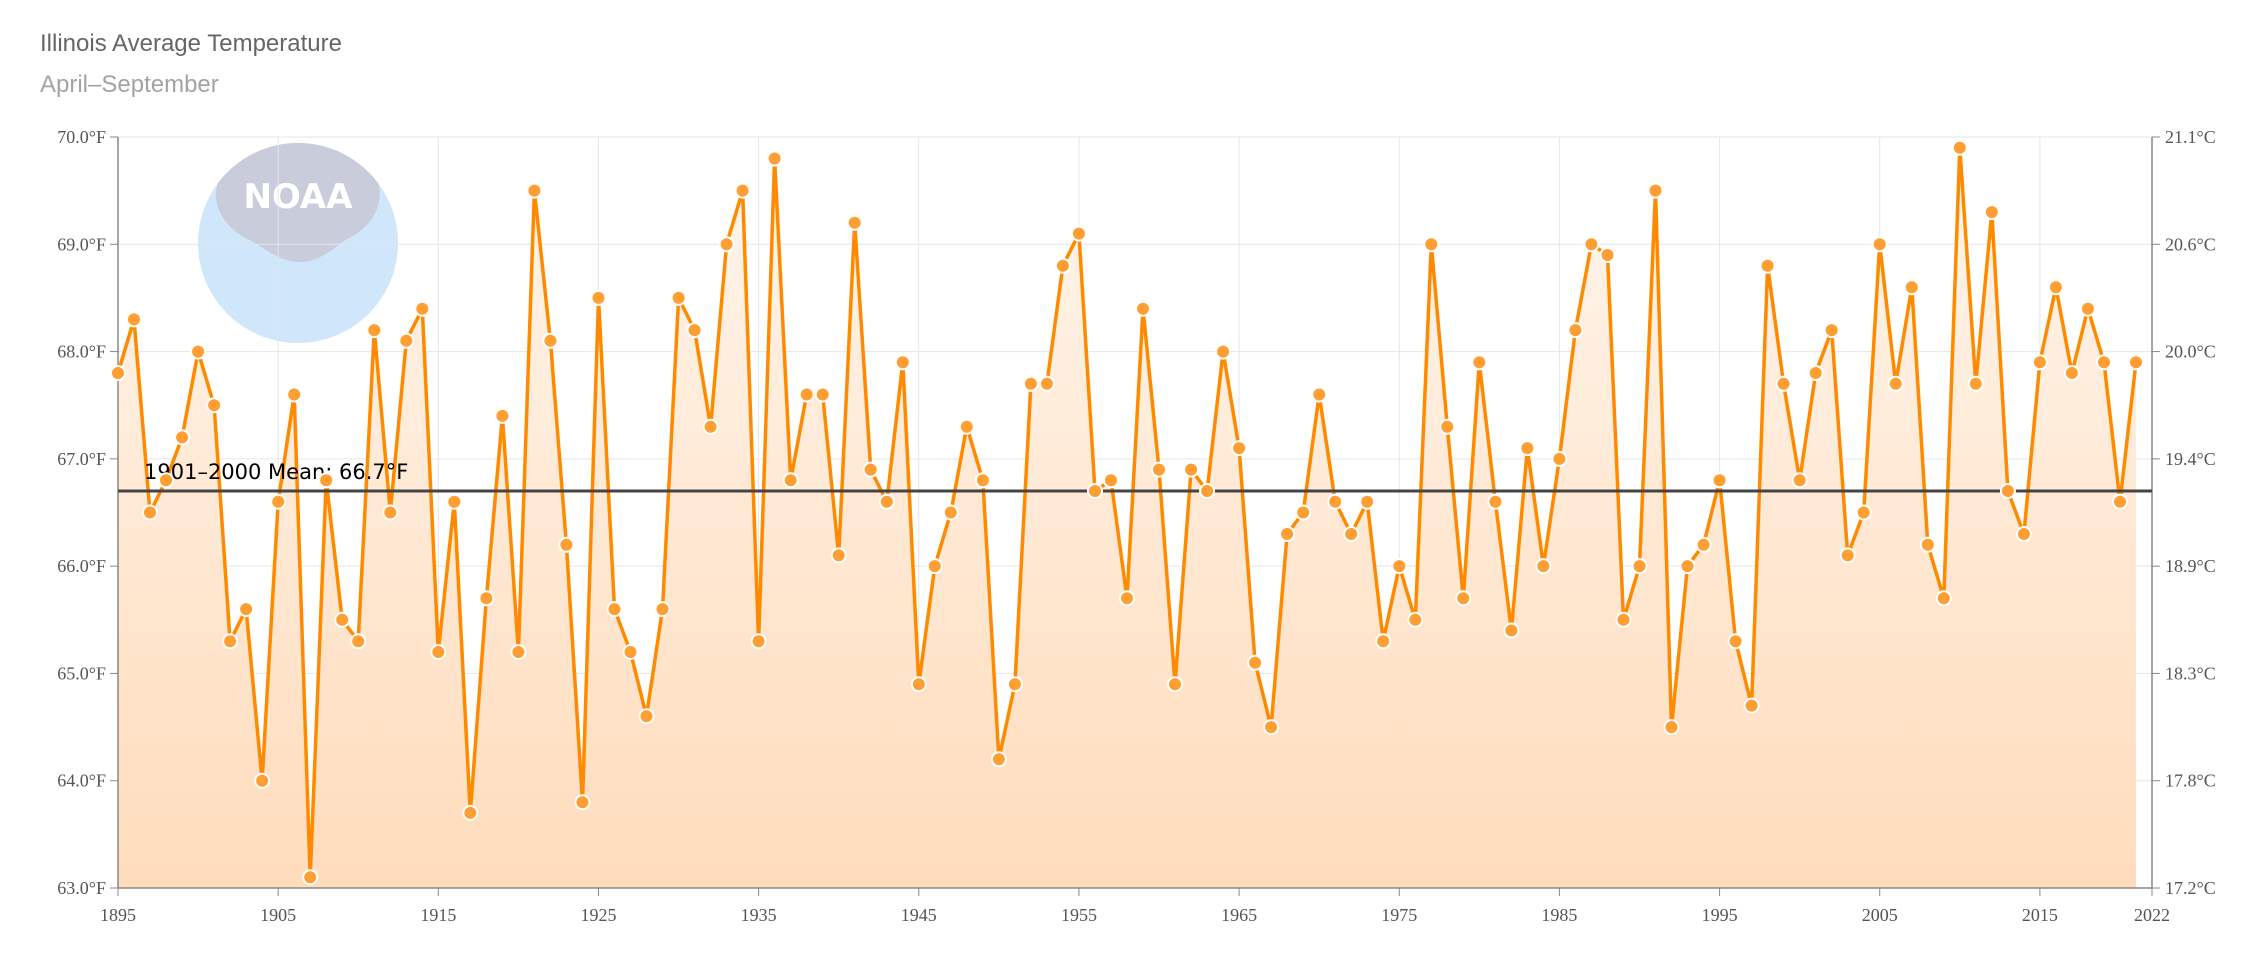 The image size is (2264, 972). What do you see at coordinates (1719, 480) in the screenshot?
I see `data-point-1995` at bounding box center [1719, 480].